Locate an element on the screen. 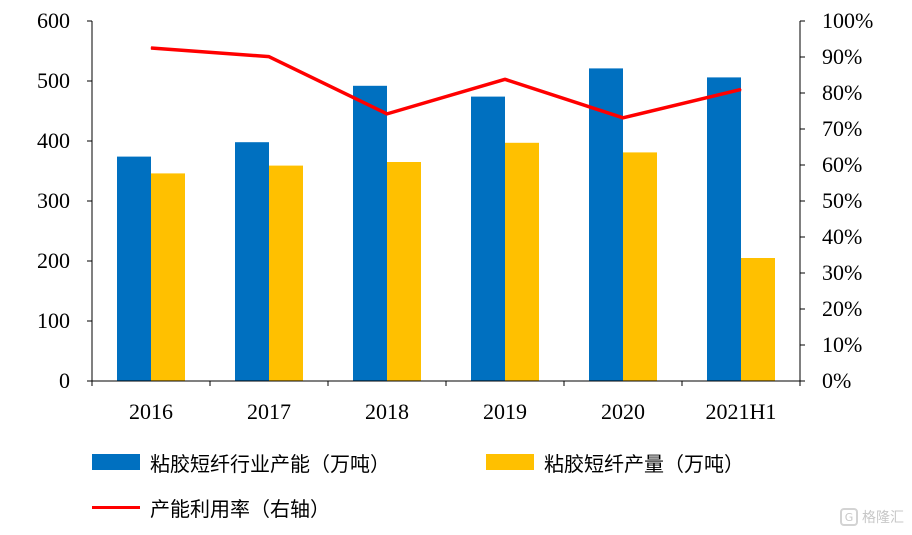 This screenshot has width=912, height=535. left-tick-label: 100 is located at coordinates (53, 320).